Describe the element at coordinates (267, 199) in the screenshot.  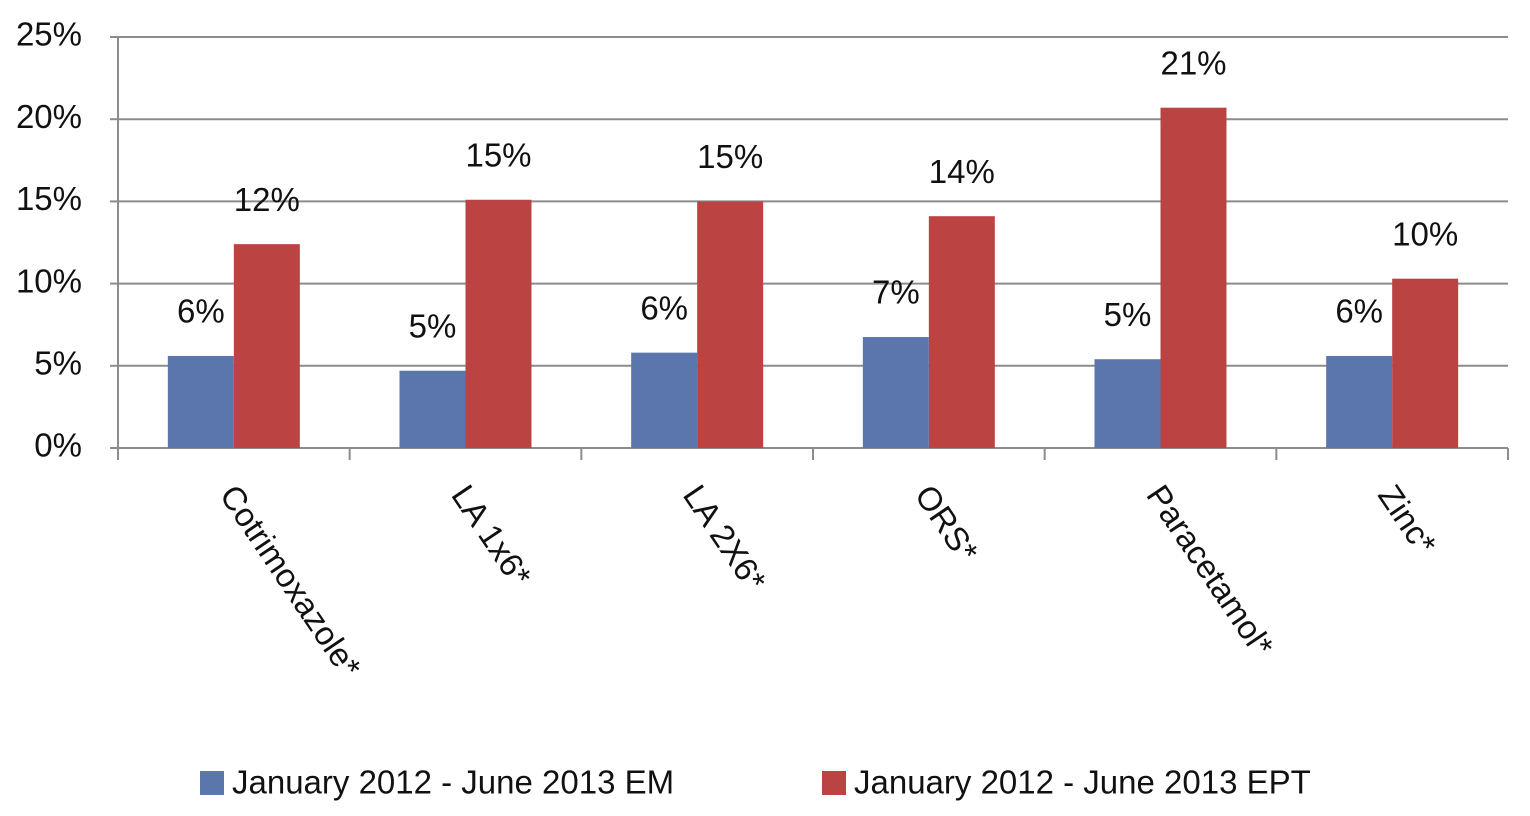
I see `value-label: 12%` at that location.